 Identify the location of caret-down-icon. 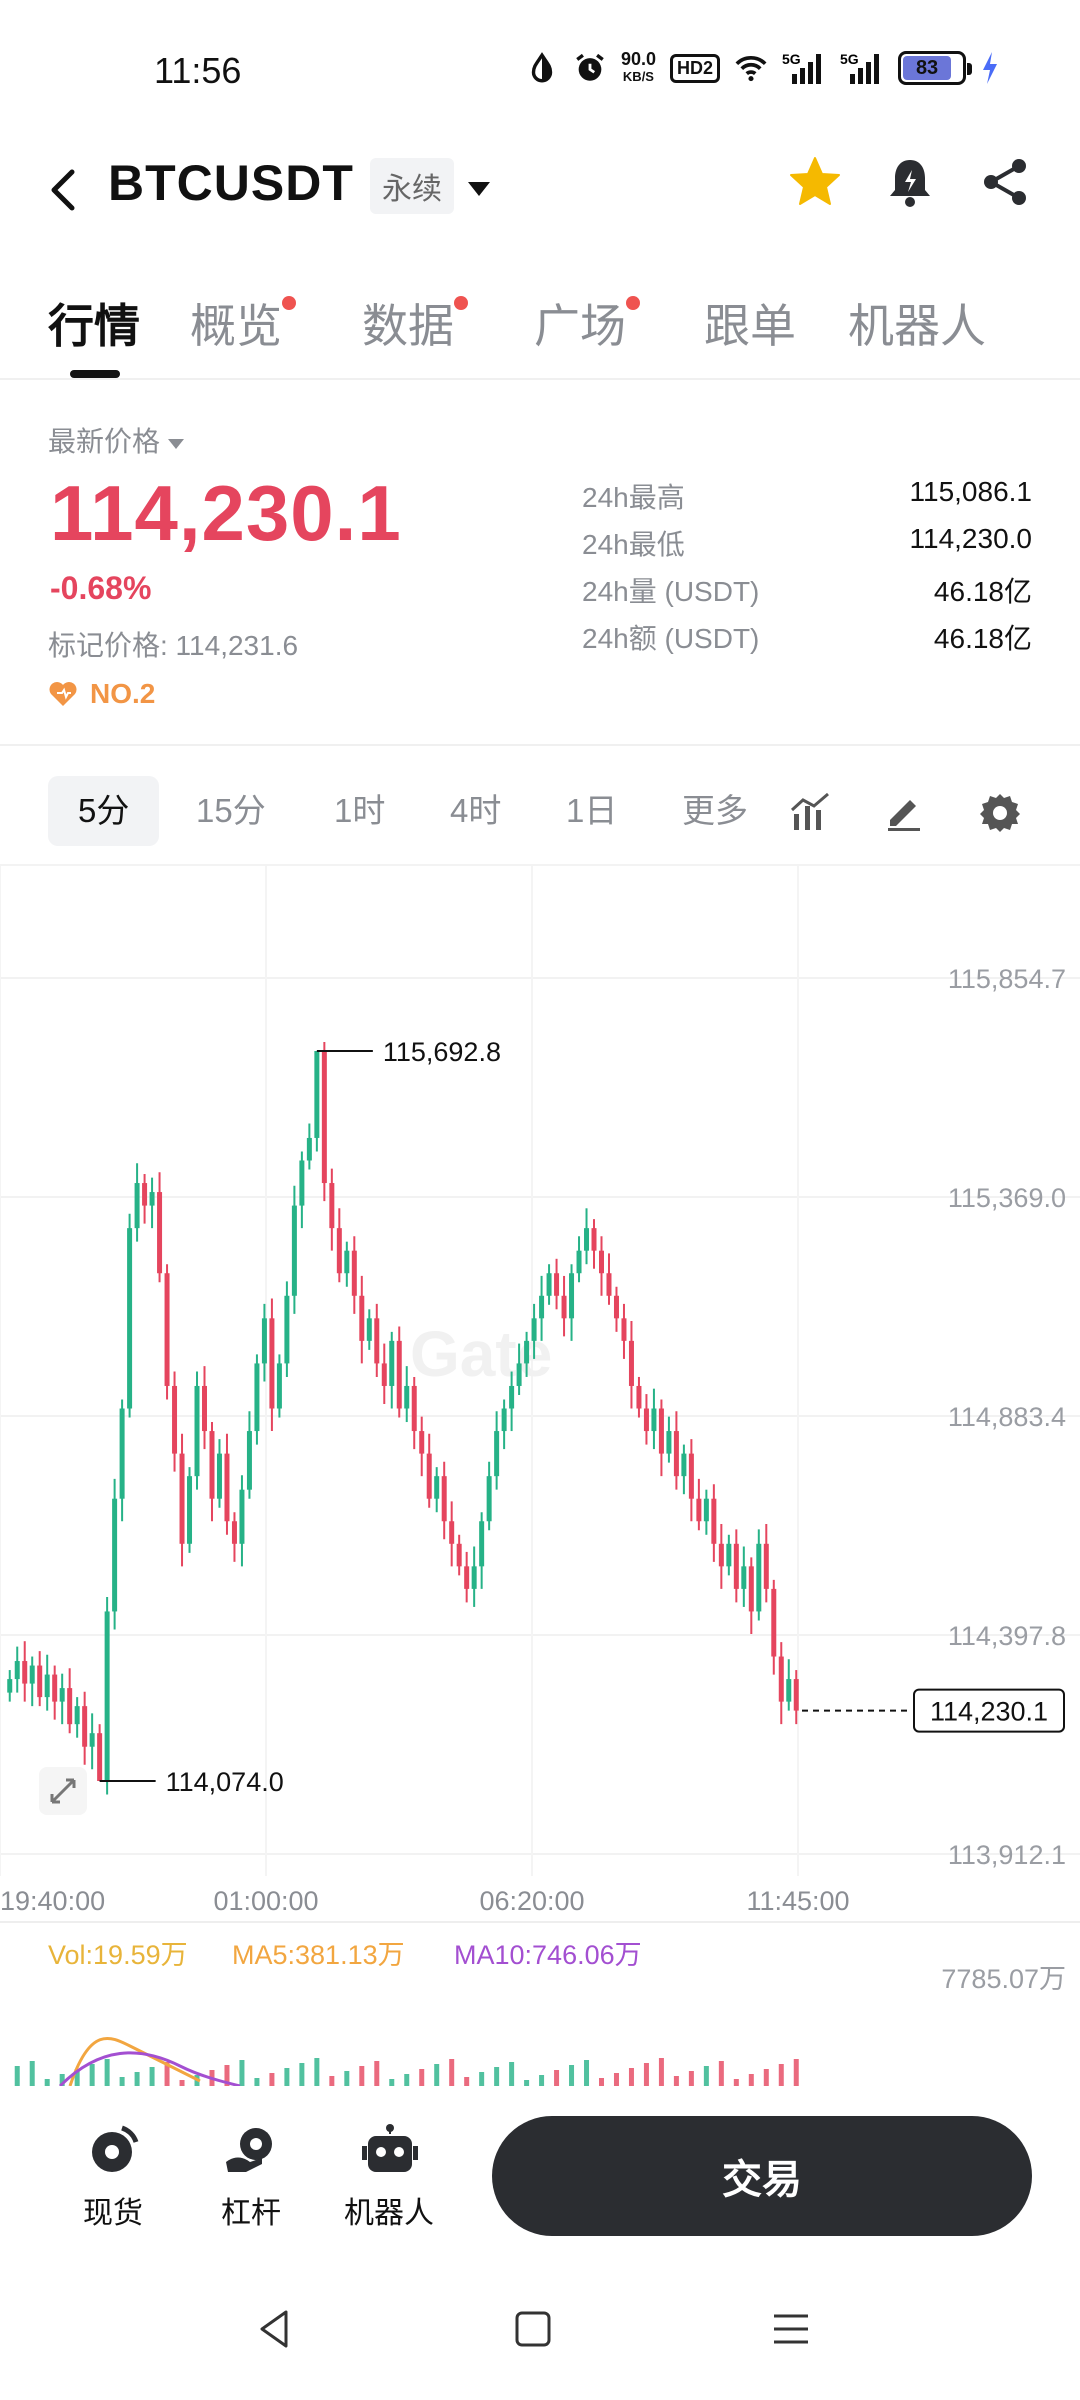
(176, 443).